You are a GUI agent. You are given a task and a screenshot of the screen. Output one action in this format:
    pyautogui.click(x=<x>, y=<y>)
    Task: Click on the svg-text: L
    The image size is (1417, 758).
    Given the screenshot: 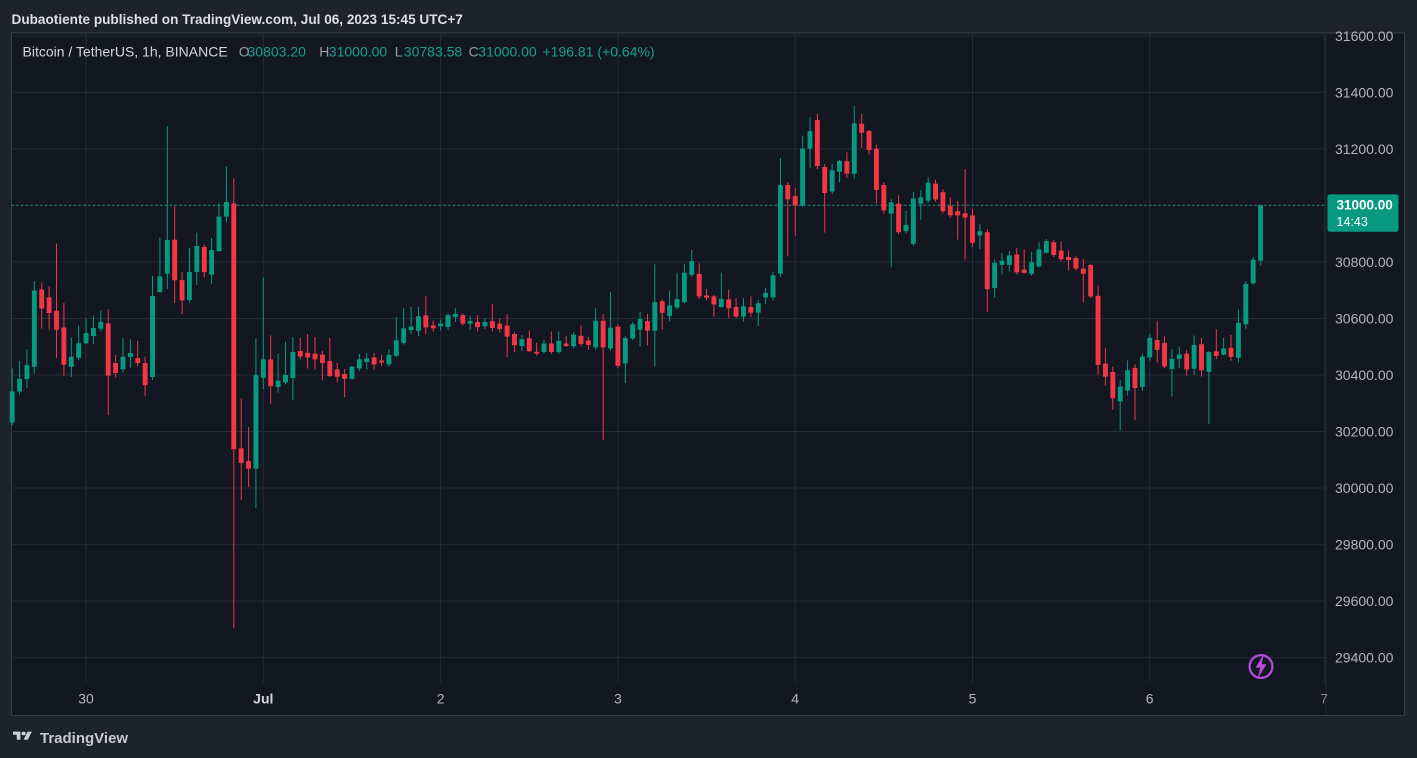 What is the action you would take?
    pyautogui.click(x=399, y=52)
    